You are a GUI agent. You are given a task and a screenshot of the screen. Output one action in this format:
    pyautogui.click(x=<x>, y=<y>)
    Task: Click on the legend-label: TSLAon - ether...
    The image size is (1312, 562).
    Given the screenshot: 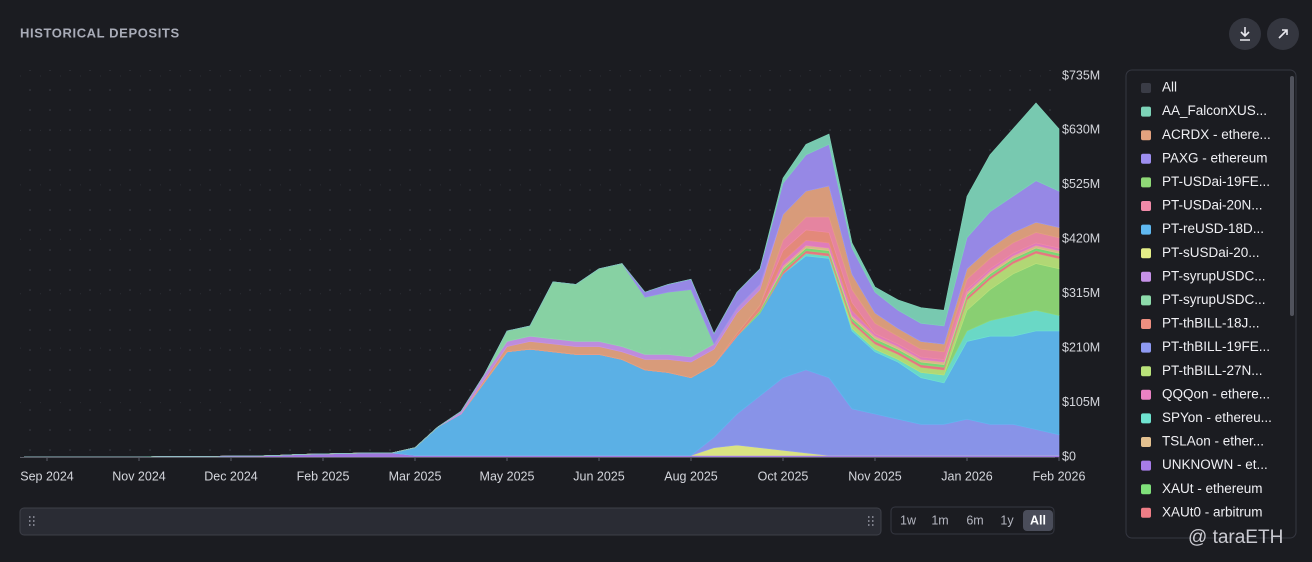 What is the action you would take?
    pyautogui.click(x=1213, y=441)
    